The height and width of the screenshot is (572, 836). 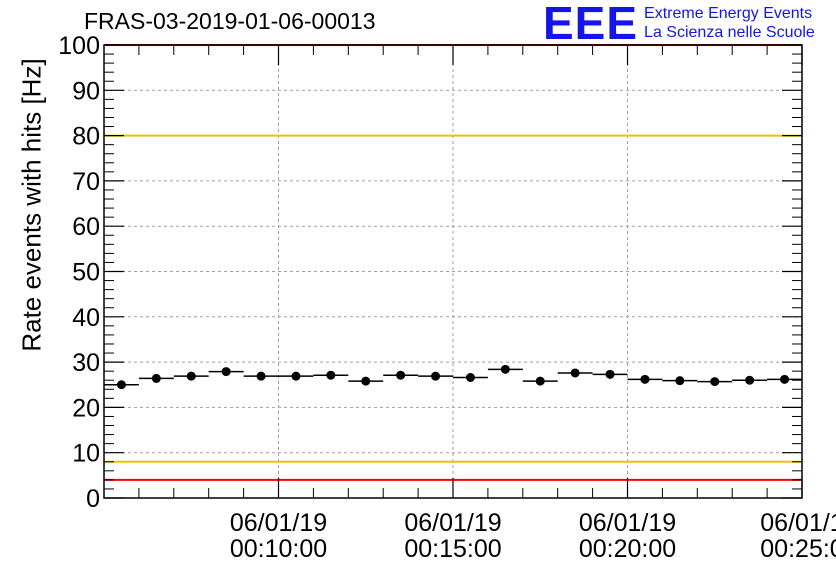 I want to click on x-tick-time-label: 00:25:0, so click(x=798, y=549).